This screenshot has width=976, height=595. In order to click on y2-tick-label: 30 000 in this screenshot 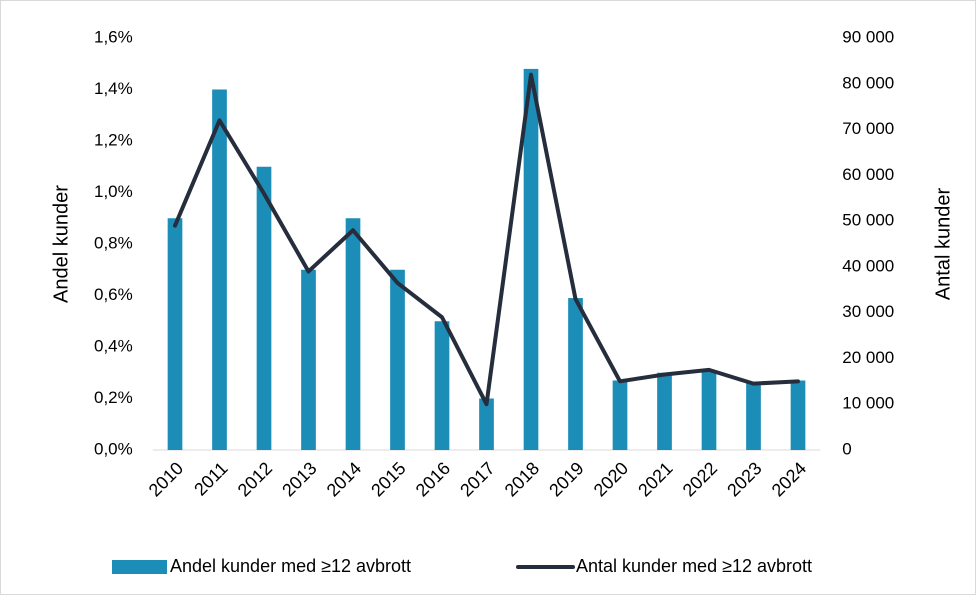, I will do `click(868, 311)`.